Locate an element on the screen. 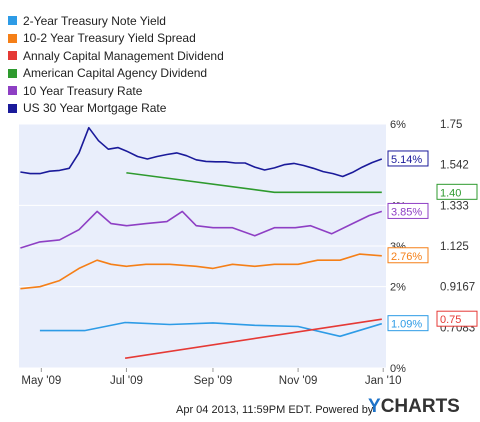  legend-item: 2-Year Treasury Note Yield is located at coordinates (87, 20).